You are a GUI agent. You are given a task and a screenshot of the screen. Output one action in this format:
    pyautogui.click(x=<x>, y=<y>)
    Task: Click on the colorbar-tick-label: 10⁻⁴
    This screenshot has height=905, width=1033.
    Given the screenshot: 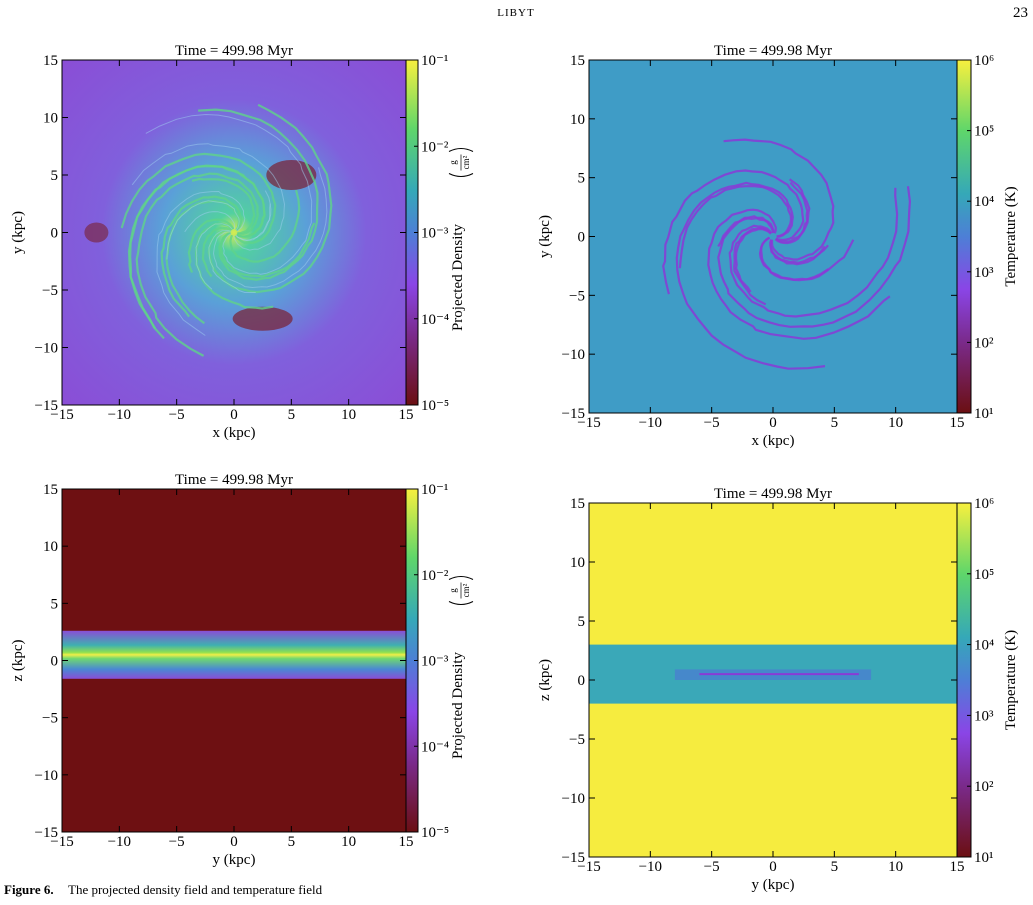 What is the action you would take?
    pyautogui.click(x=435, y=320)
    